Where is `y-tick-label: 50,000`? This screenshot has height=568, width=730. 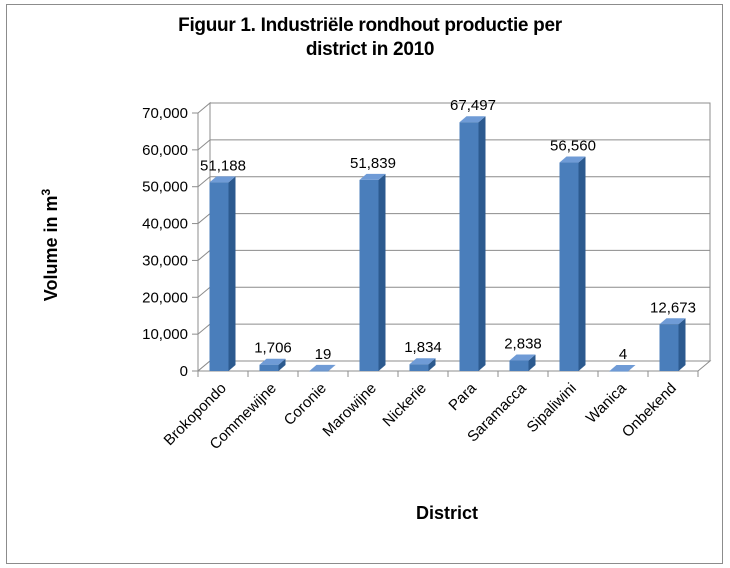
y-tick-label: 50,000 is located at coordinates (165, 187).